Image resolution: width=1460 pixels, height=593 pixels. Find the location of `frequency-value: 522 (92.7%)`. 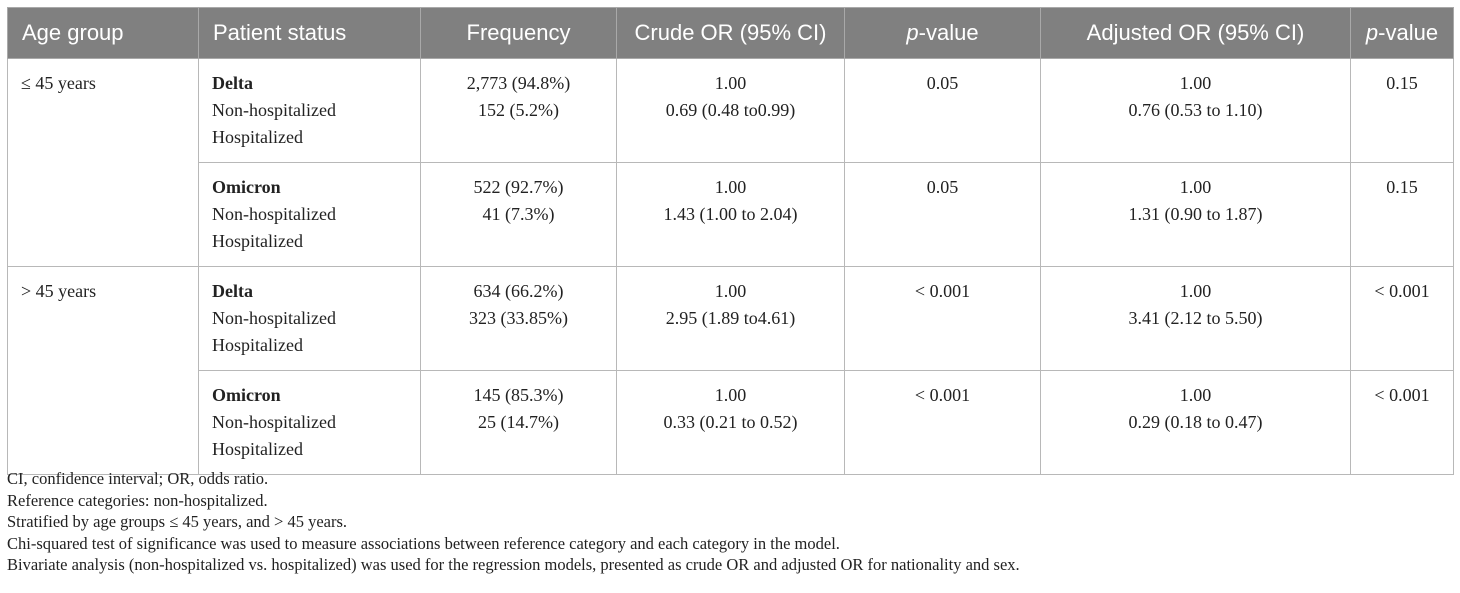

frequency-value: 522 (92.7%) is located at coordinates (518, 187).